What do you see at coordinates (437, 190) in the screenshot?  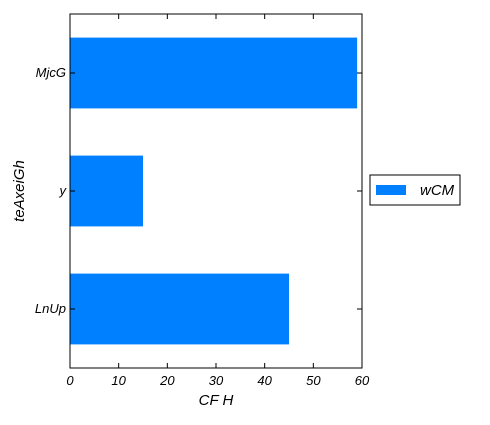 I see `legend-label-wcm: wCM` at bounding box center [437, 190].